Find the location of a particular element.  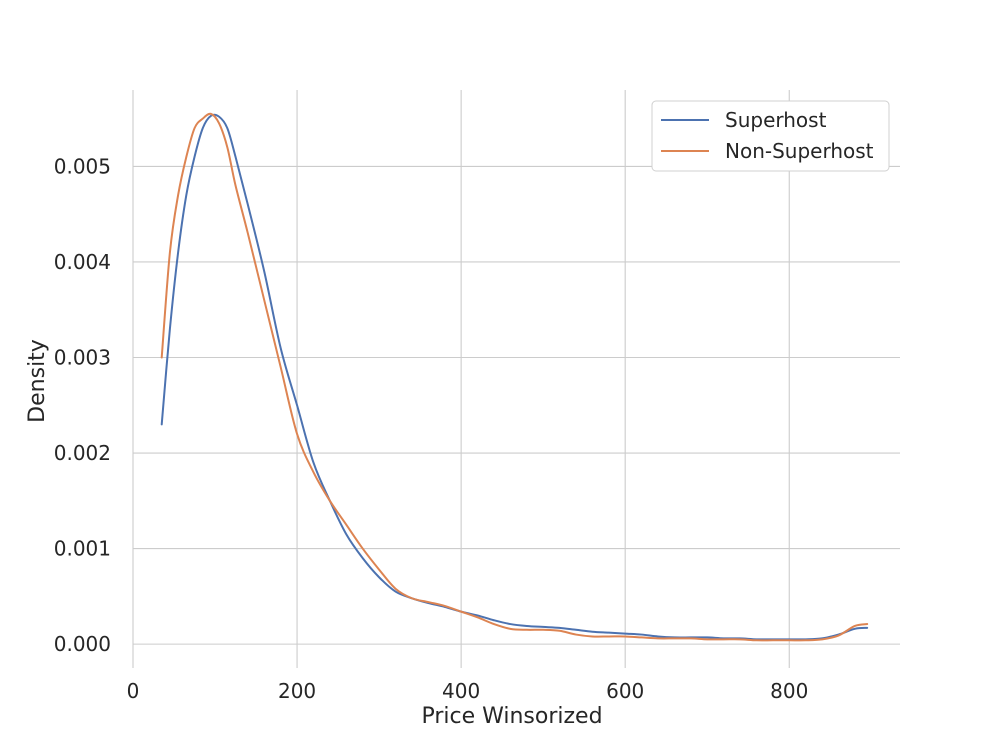

x-tick-label: 800 is located at coordinates (789, 691).